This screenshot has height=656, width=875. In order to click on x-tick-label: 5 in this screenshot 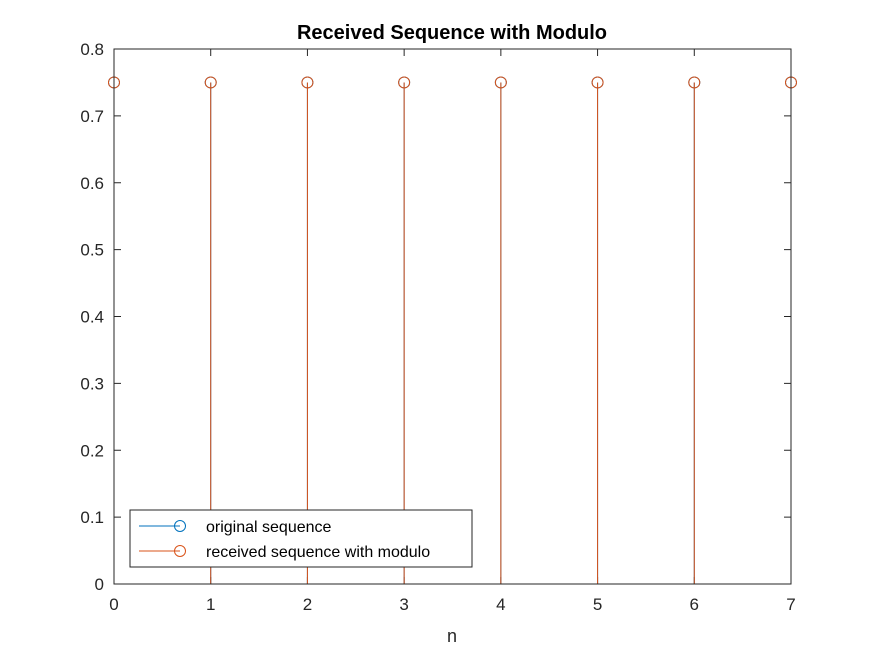, I will do `click(597, 604)`.